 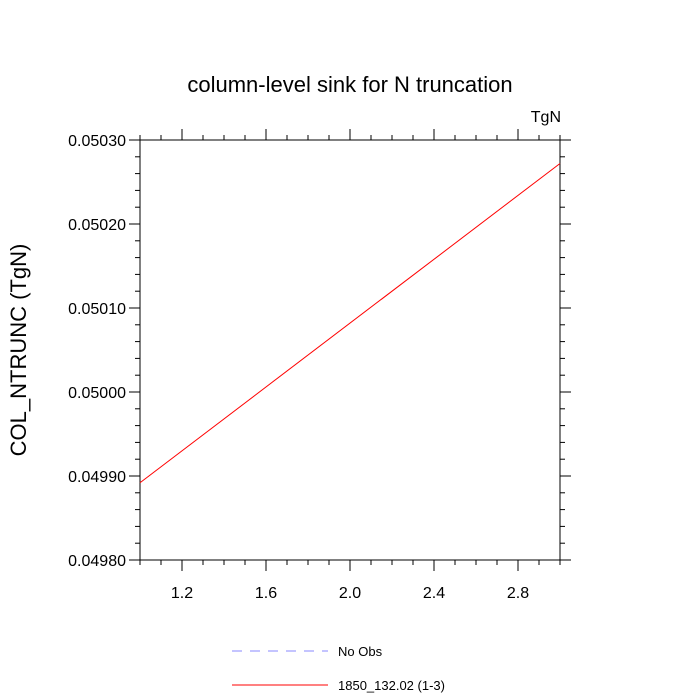 What do you see at coordinates (182, 593) in the screenshot?
I see `x-tick-label: 1.2` at bounding box center [182, 593].